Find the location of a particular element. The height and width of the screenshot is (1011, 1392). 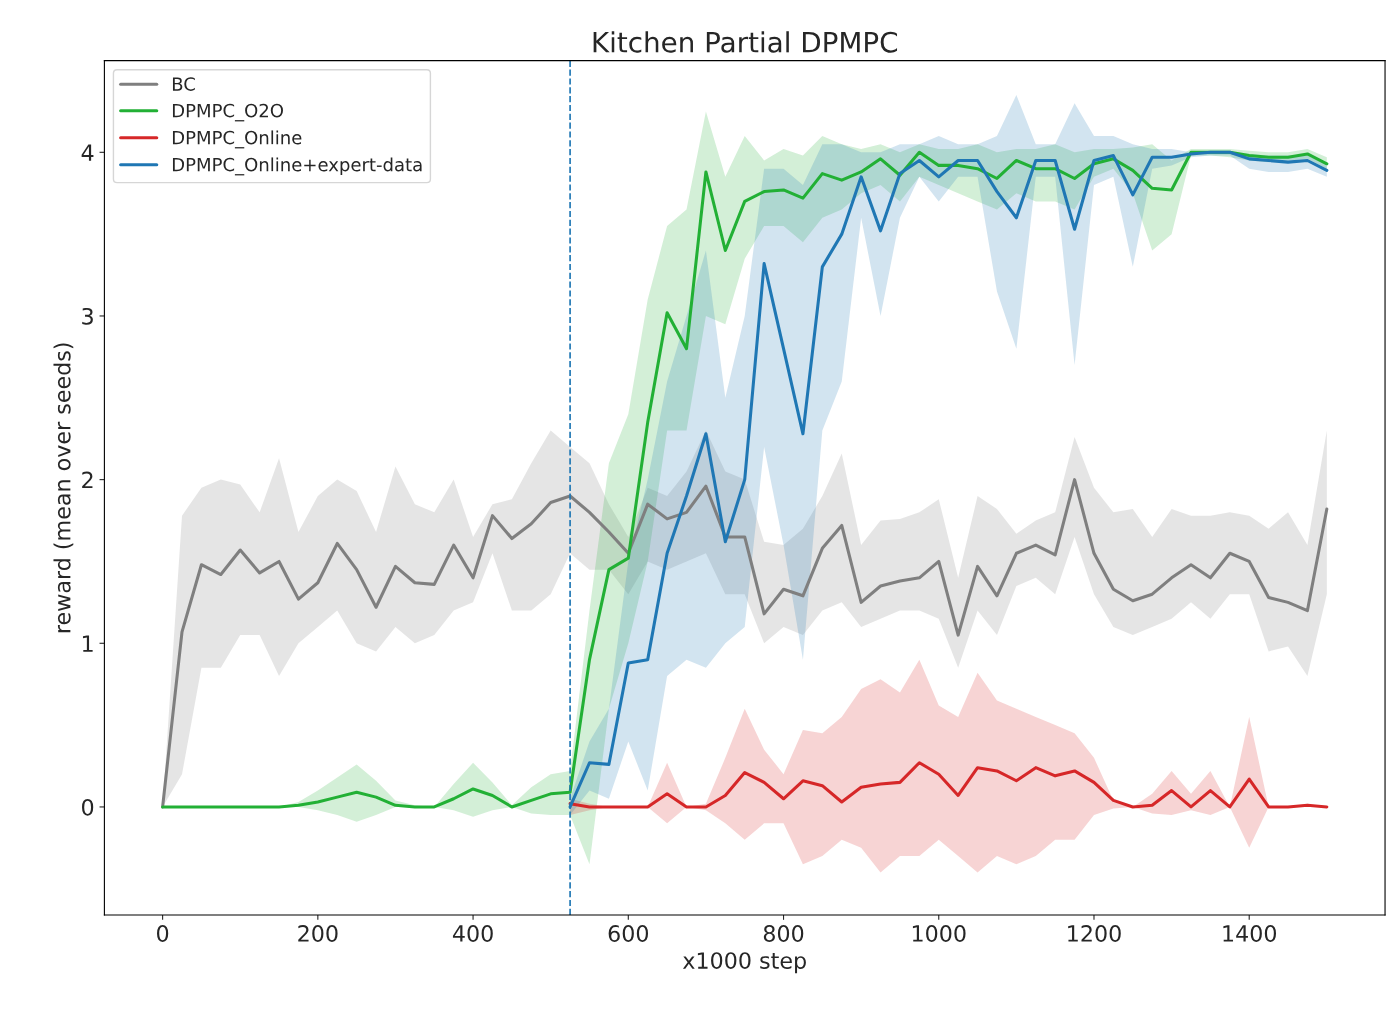

x-tick-label: 600 is located at coordinates (628, 933).